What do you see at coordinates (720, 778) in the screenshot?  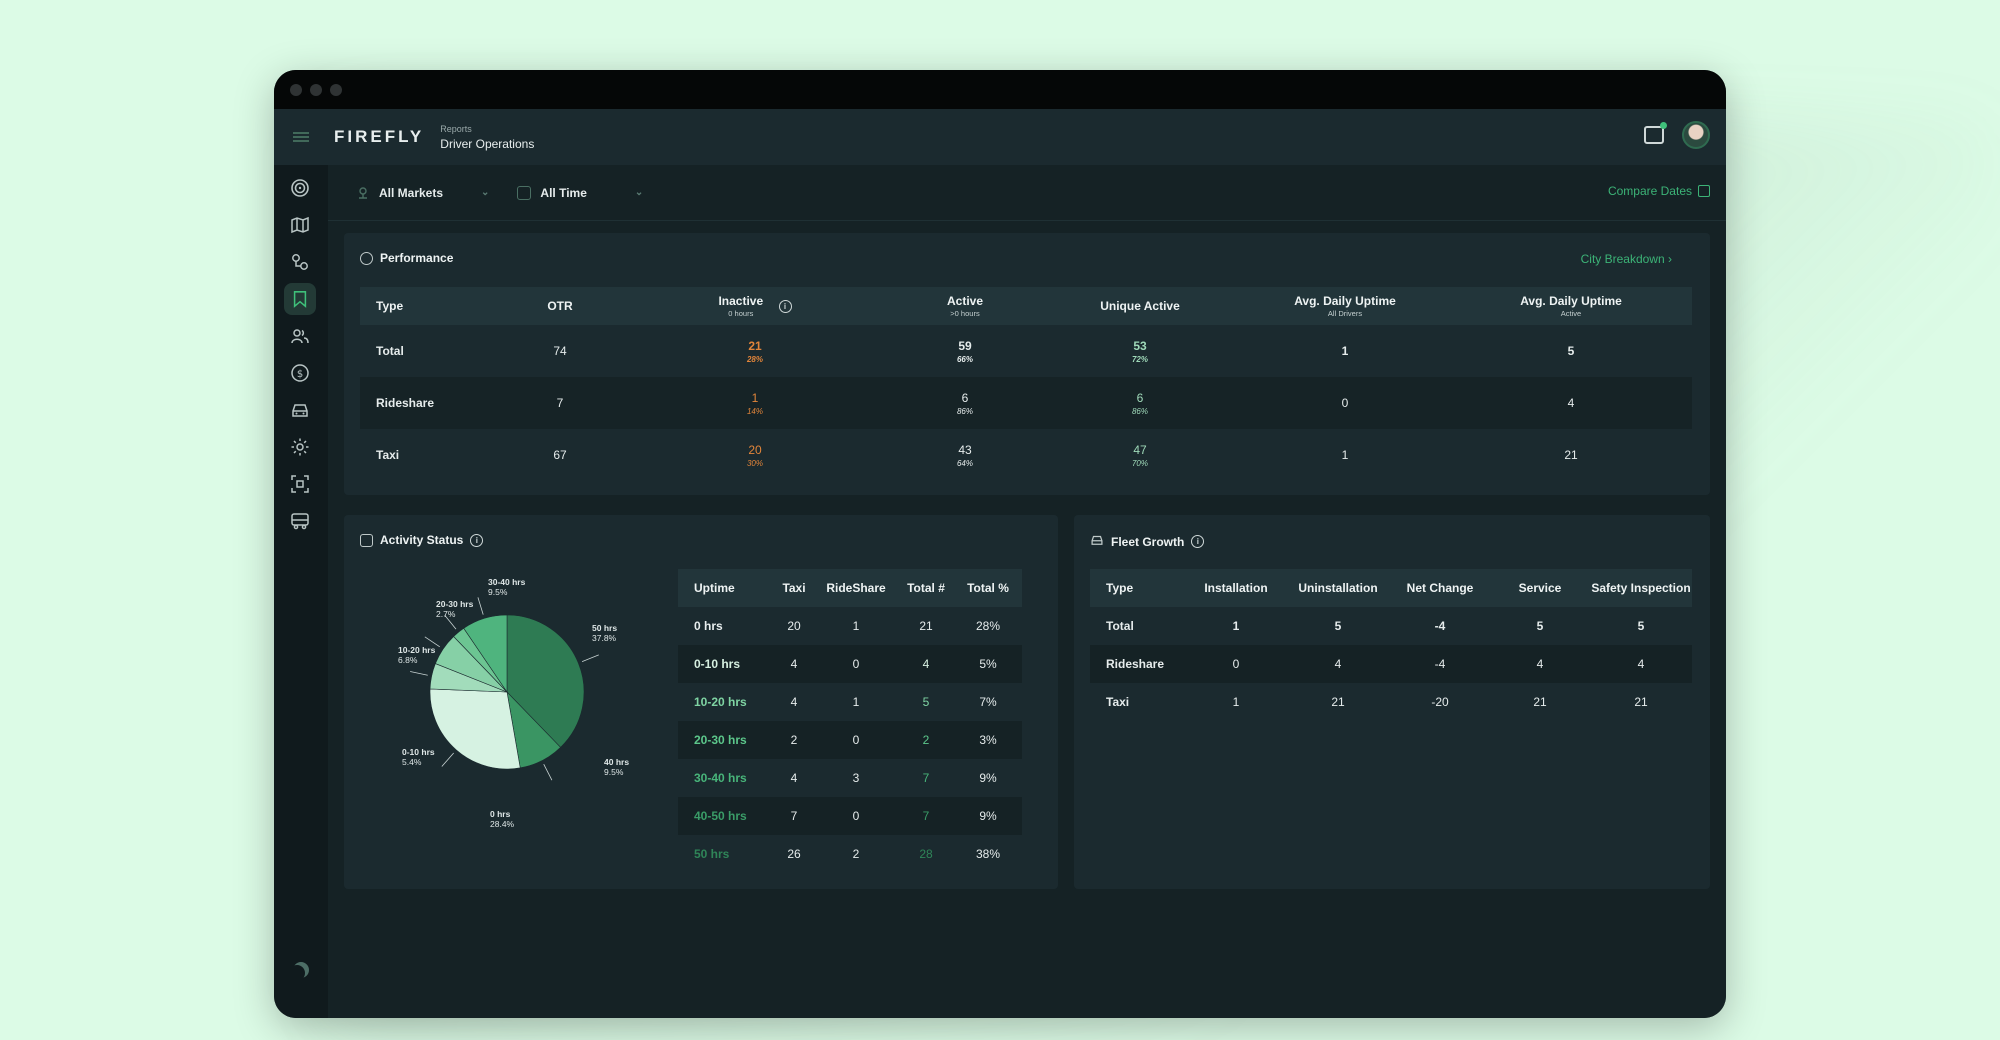 I see `cell-uptime: 30-40 hrs` at bounding box center [720, 778].